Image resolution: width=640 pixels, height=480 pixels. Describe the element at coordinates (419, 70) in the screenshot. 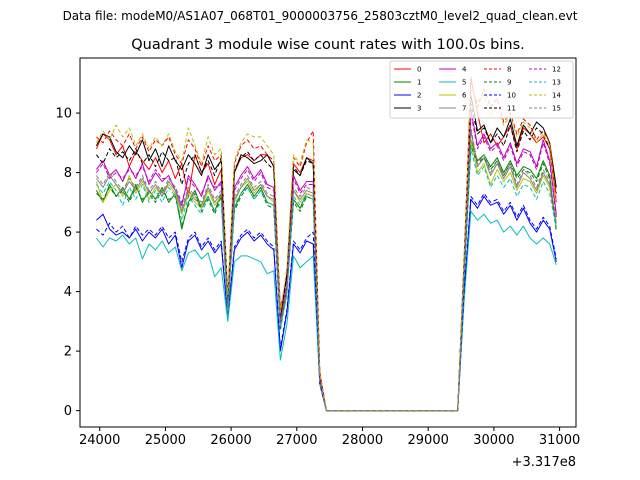

I see `legend-label: 0` at that location.